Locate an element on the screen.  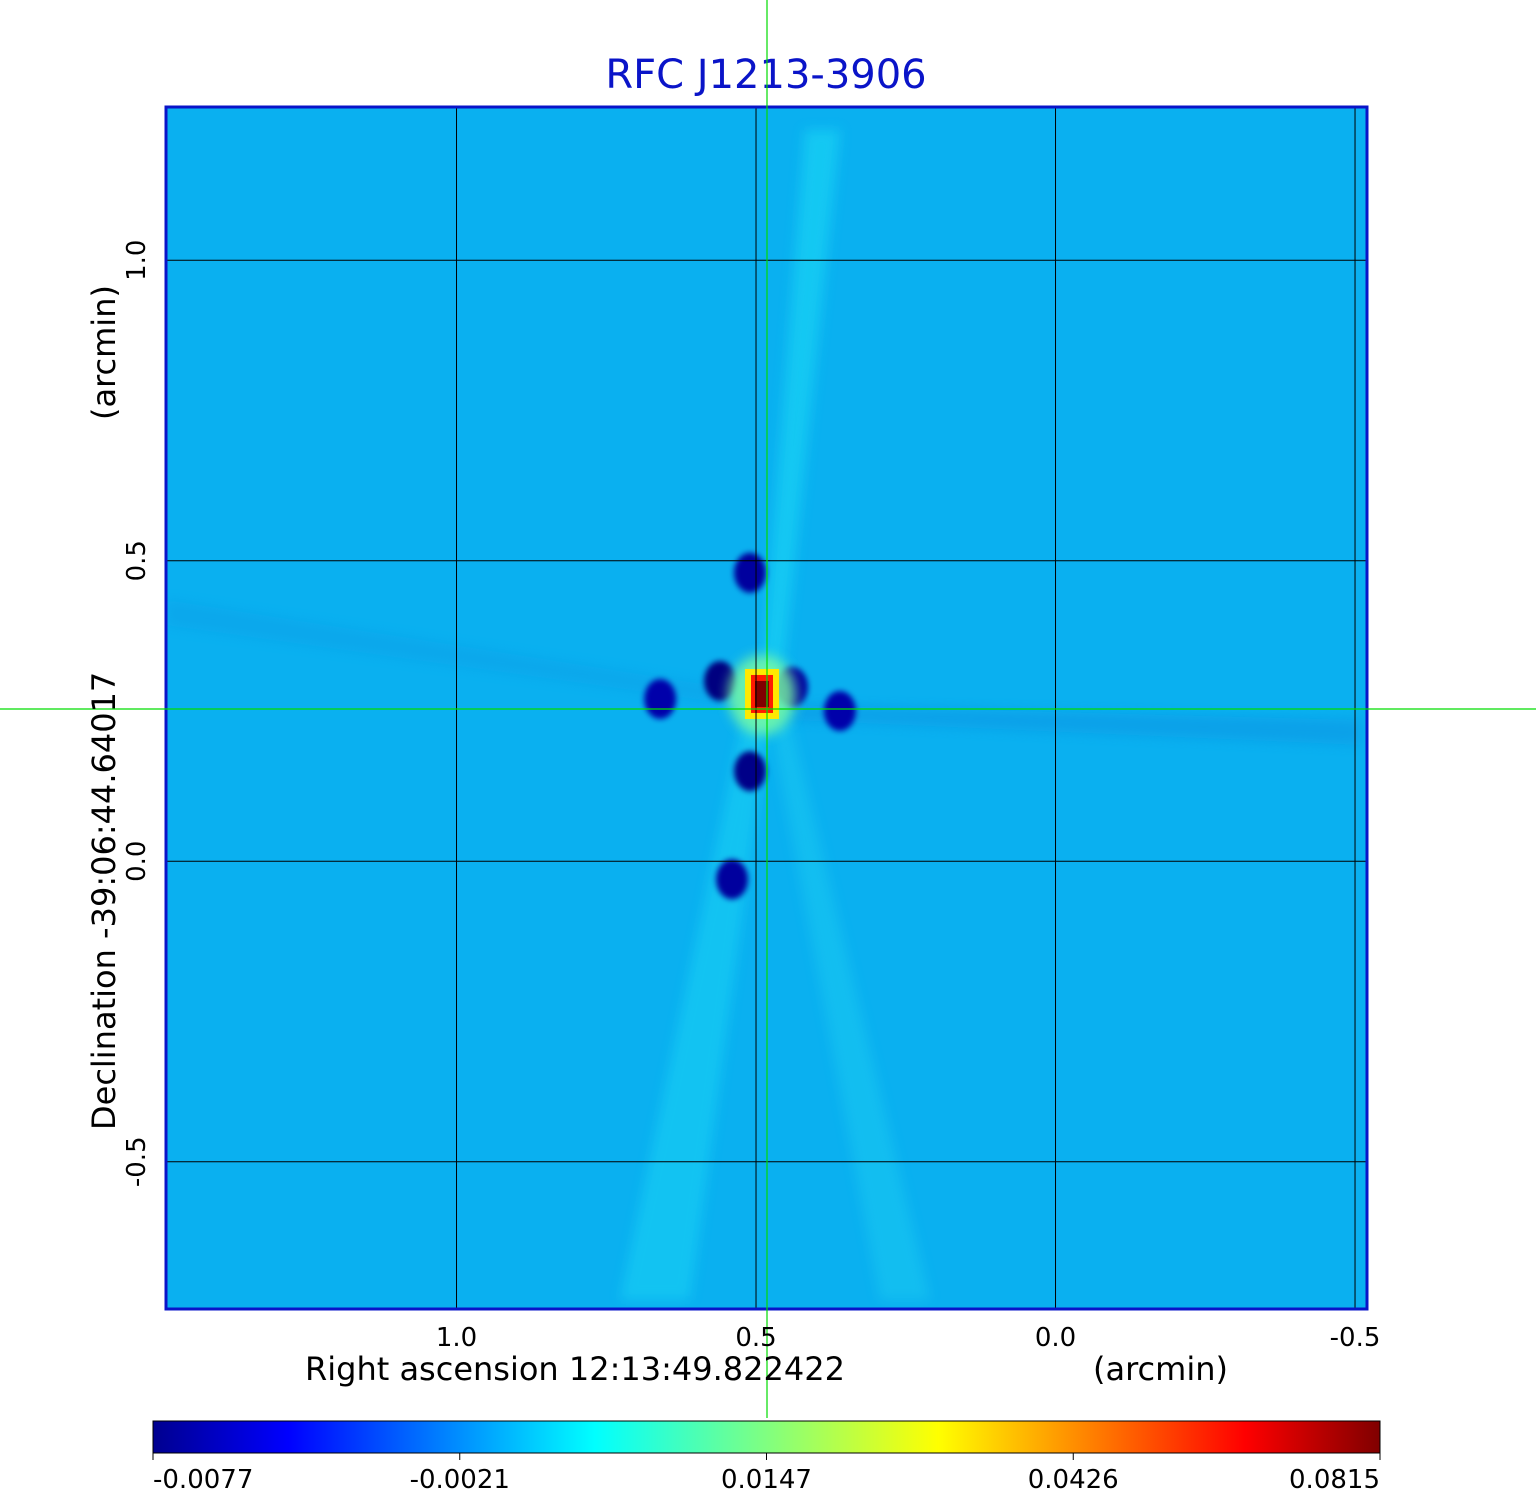
y-tick-label: 0.0 is located at coordinates (137, 861).